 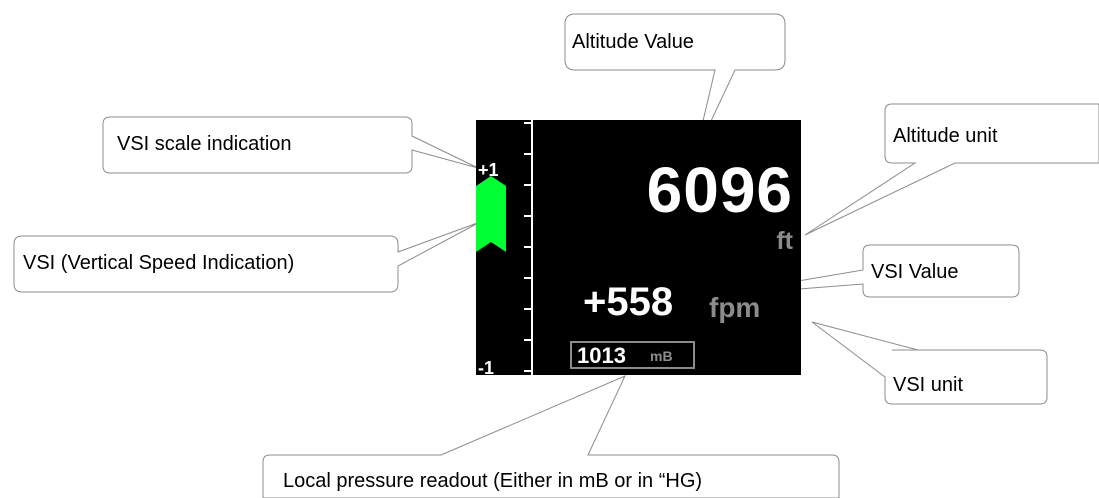 I want to click on pressure-readout: 1013 mB, so click(x=632, y=355).